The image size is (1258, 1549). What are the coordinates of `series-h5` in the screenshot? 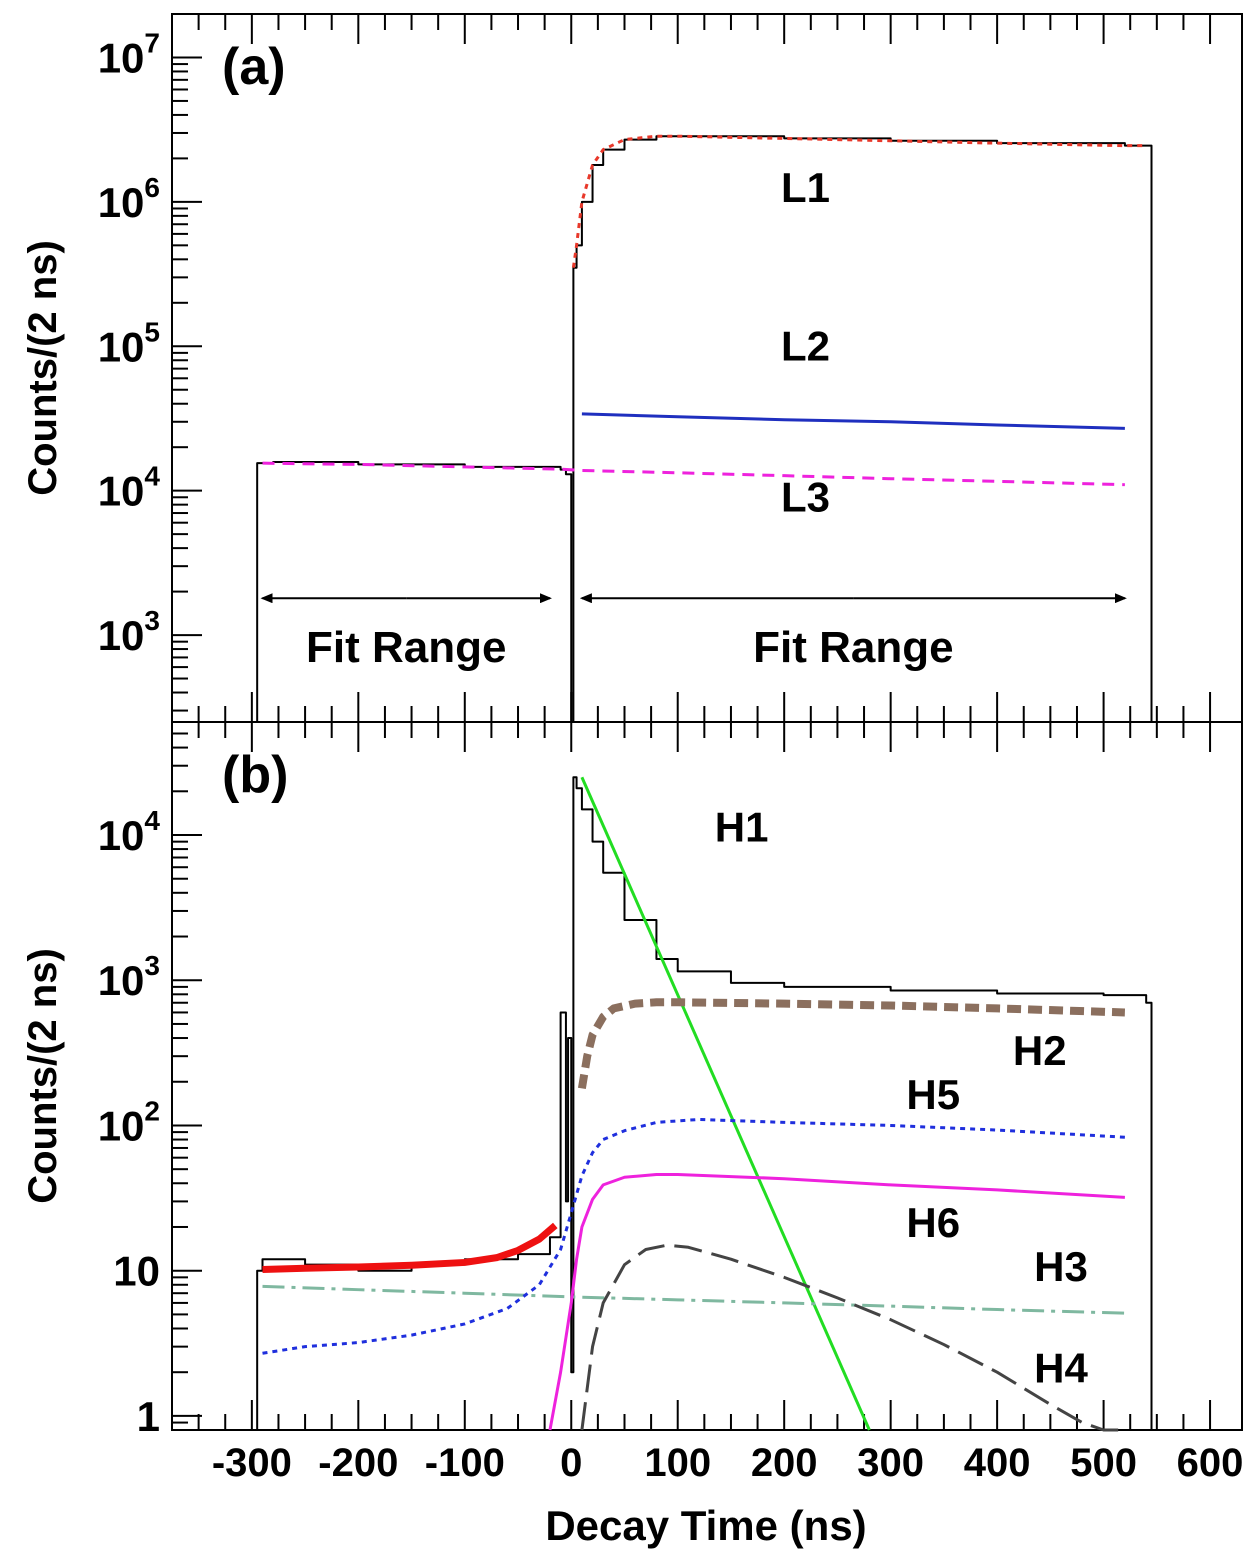 It's located at (693, 1236).